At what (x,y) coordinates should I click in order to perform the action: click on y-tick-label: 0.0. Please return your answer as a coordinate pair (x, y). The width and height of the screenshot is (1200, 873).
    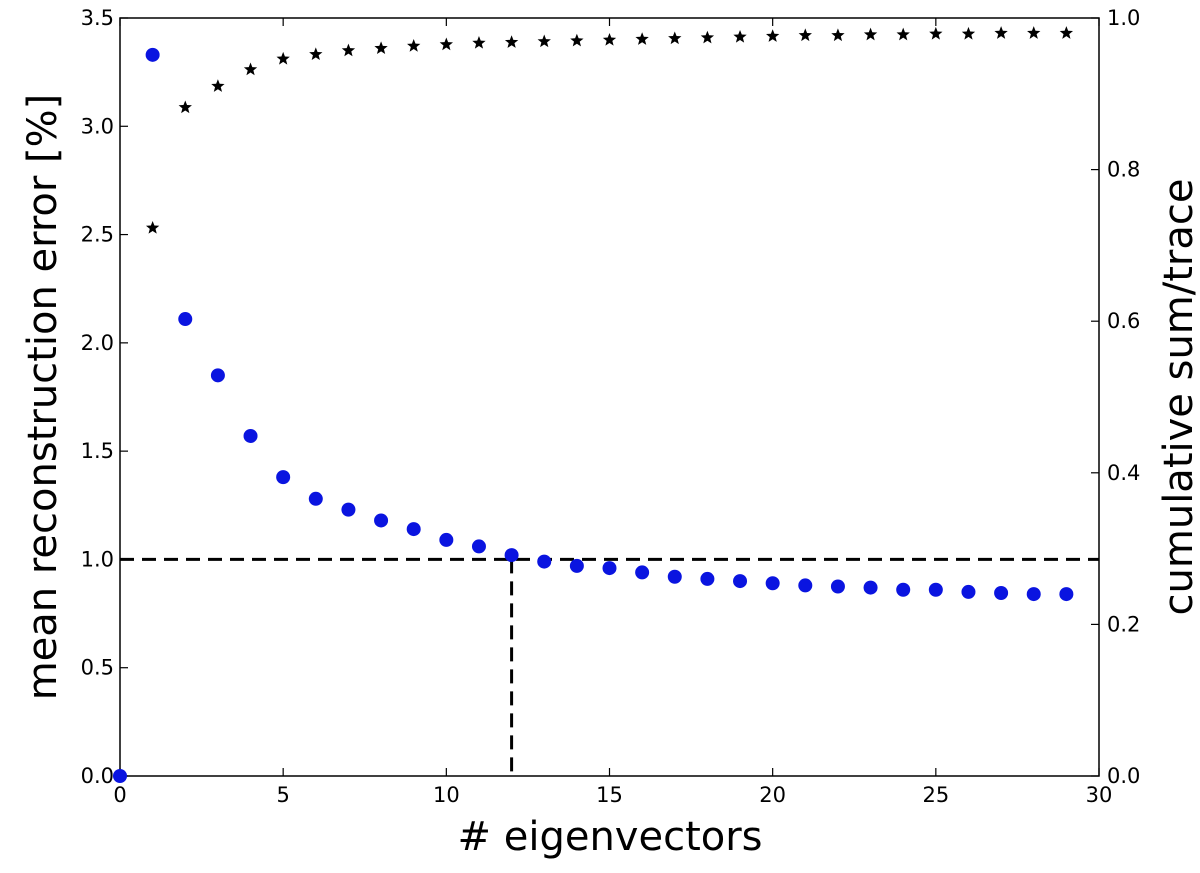
    Looking at the image, I should click on (97, 776).